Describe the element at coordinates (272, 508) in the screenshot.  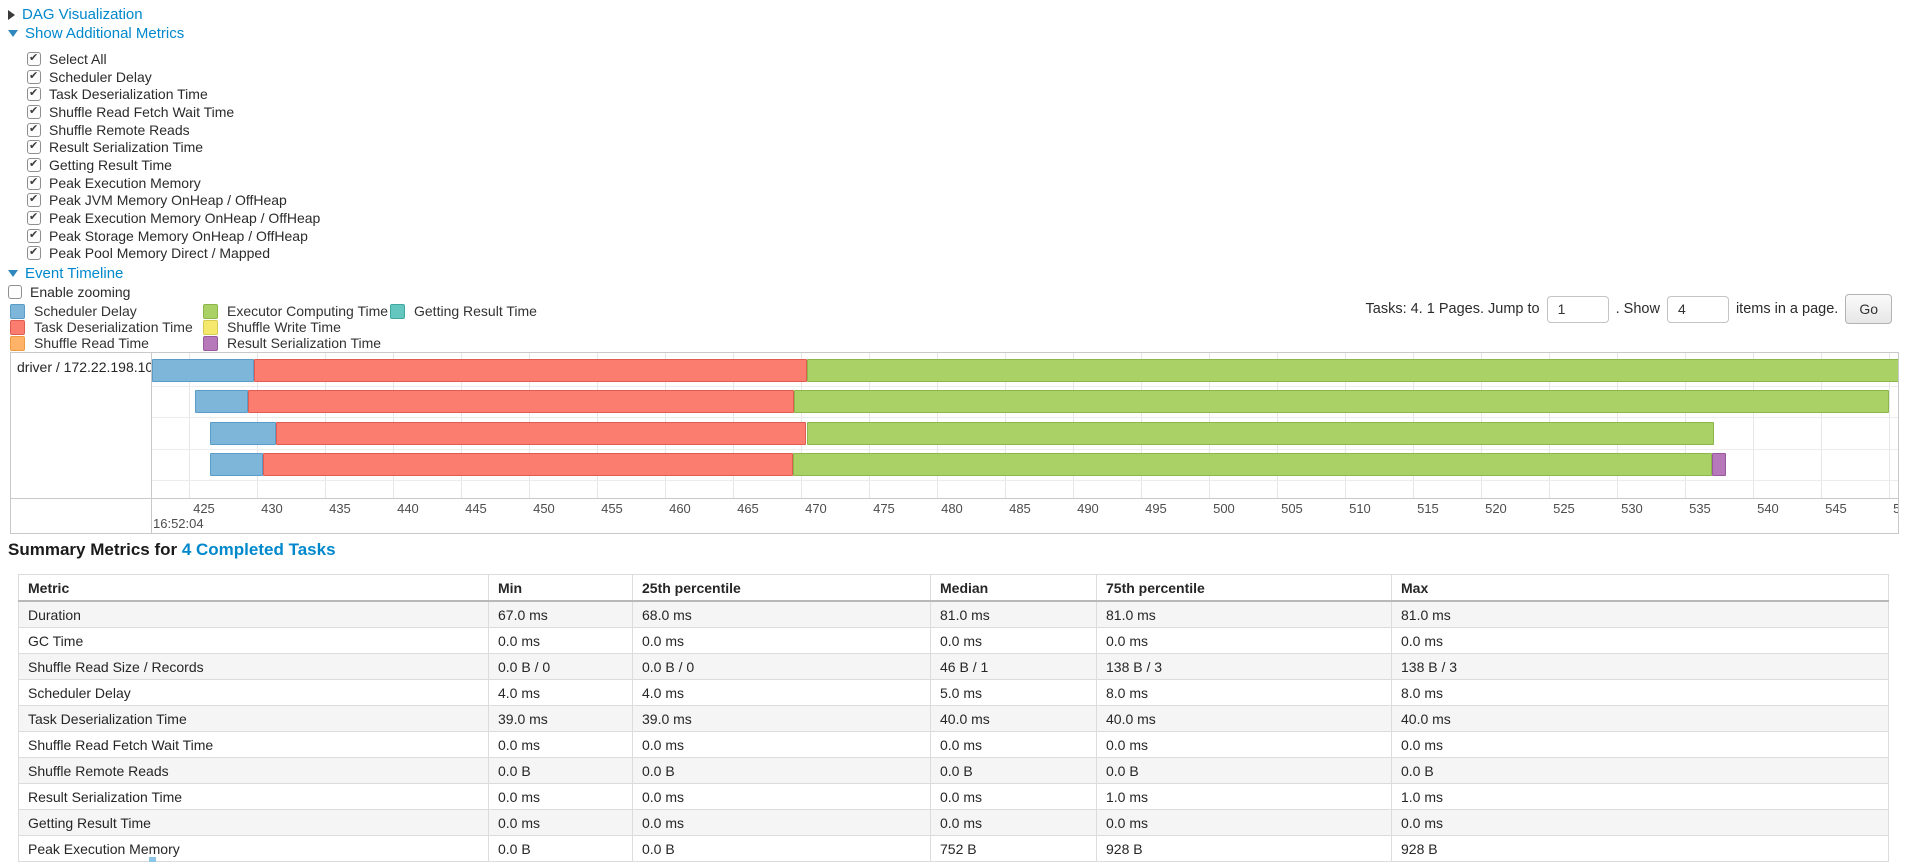
I see `axis-tick-label: 430` at that location.